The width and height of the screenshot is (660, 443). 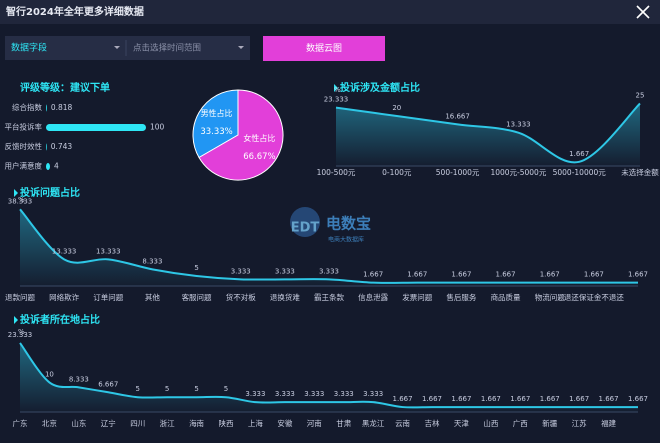 I want to click on chart-title: 投诉涉及金额占比, so click(x=380, y=87).